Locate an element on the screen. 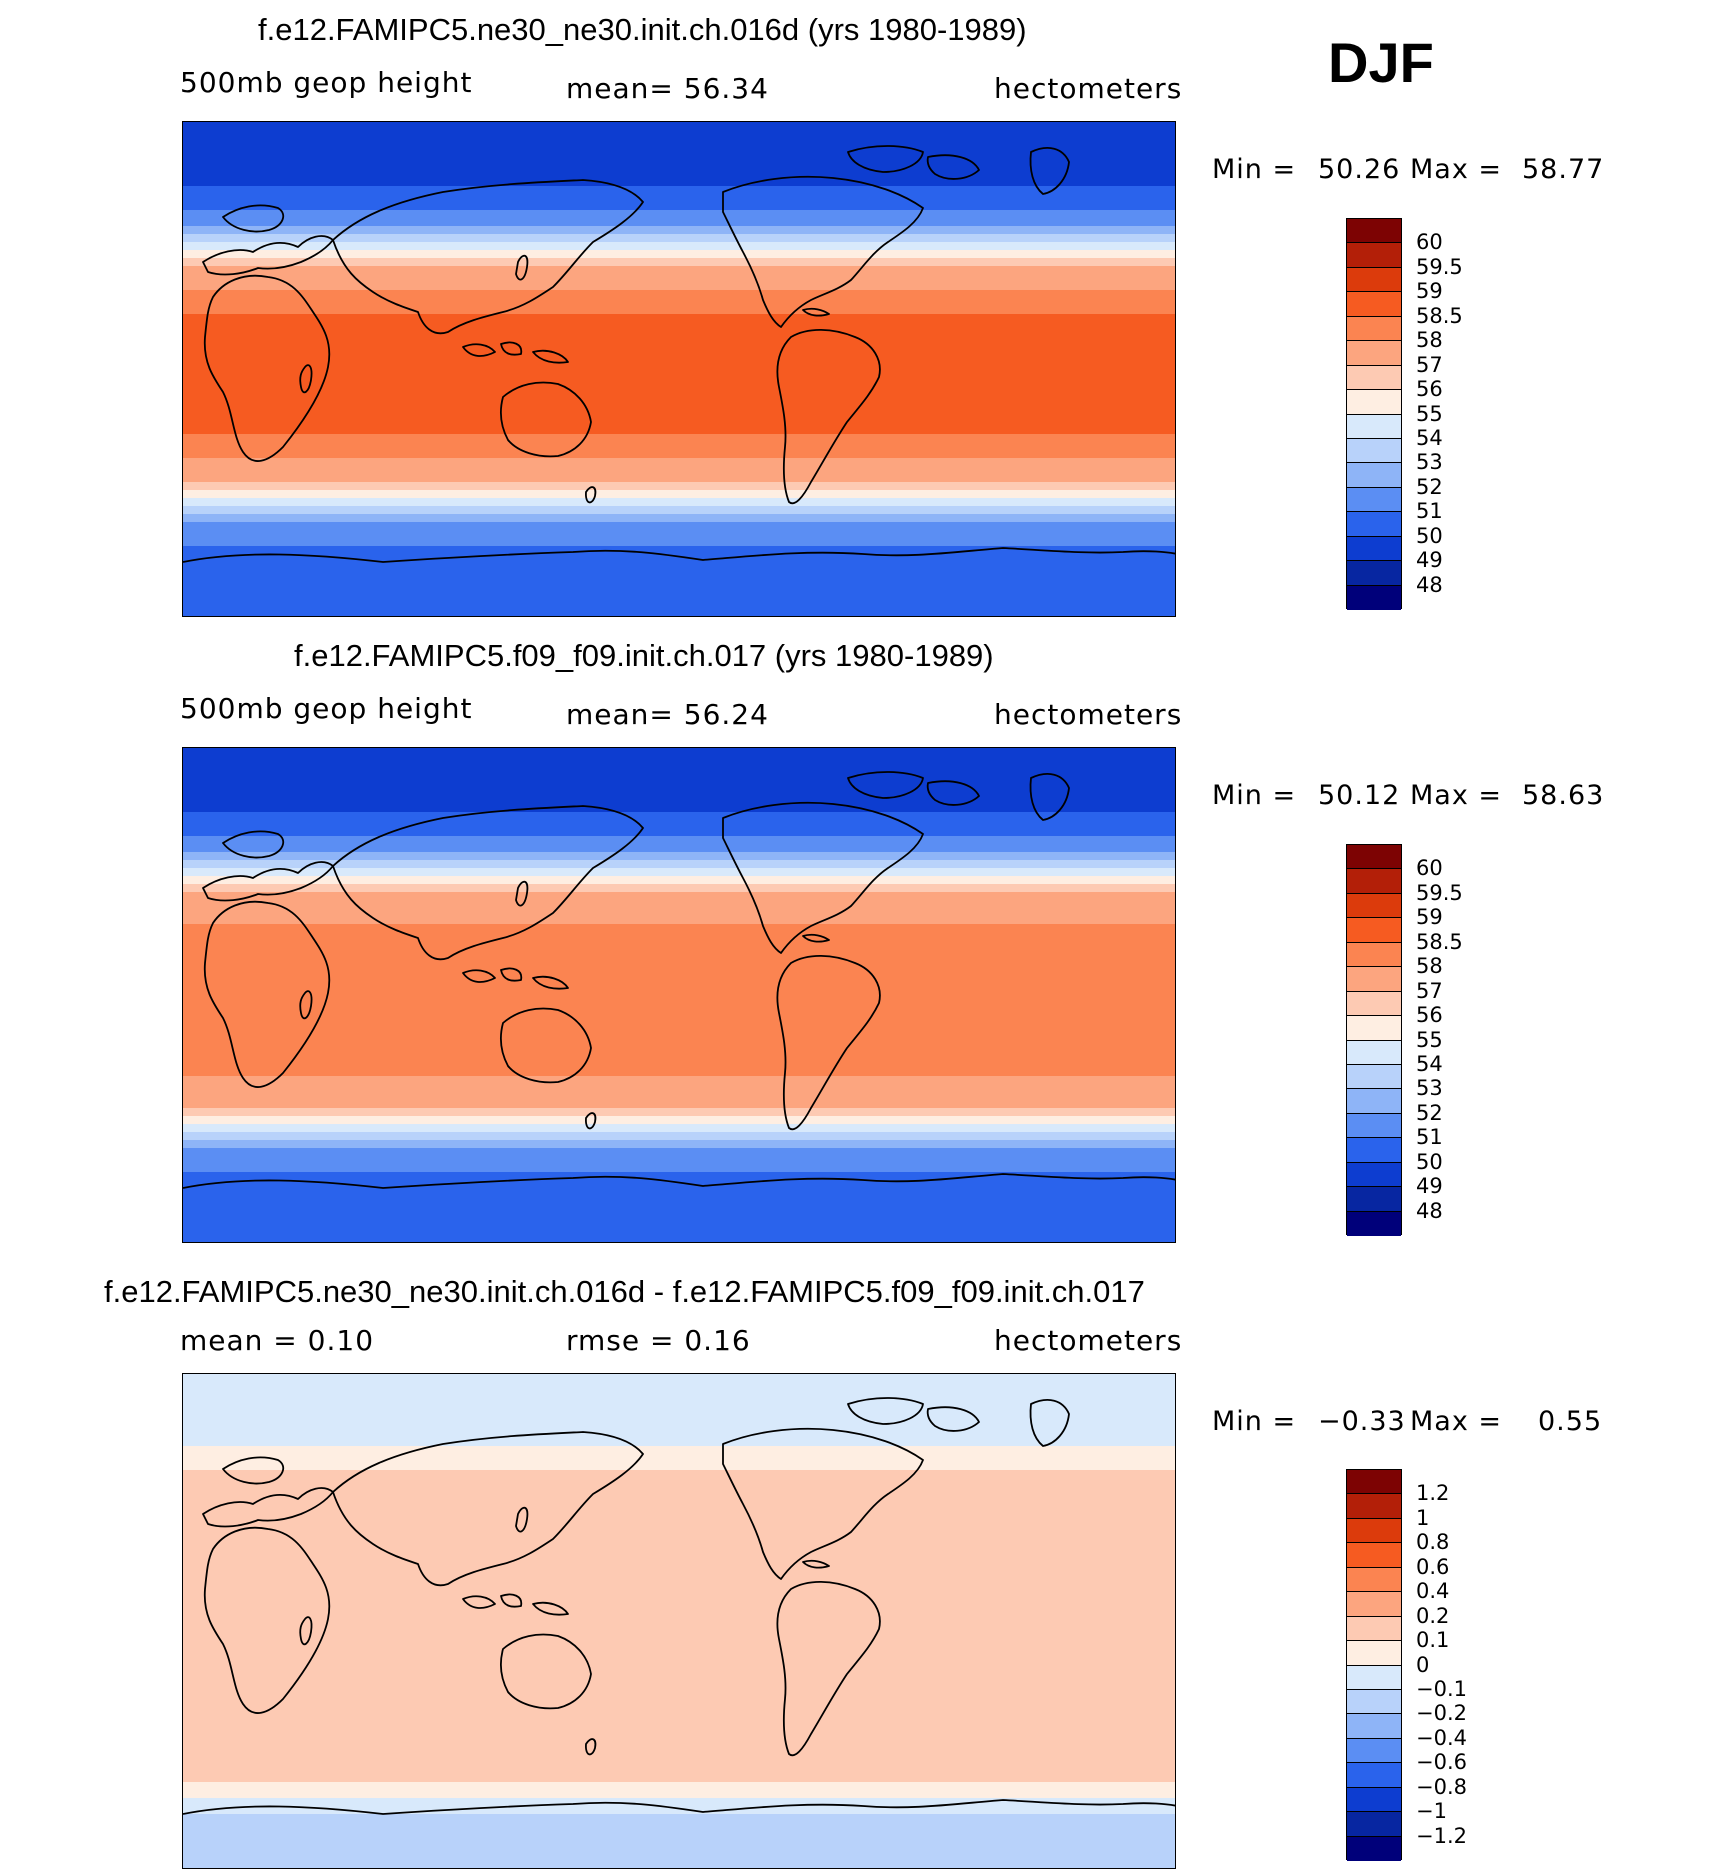 The image size is (1710, 1874). panel-2-max-label: Max = is located at coordinates (1456, 795).